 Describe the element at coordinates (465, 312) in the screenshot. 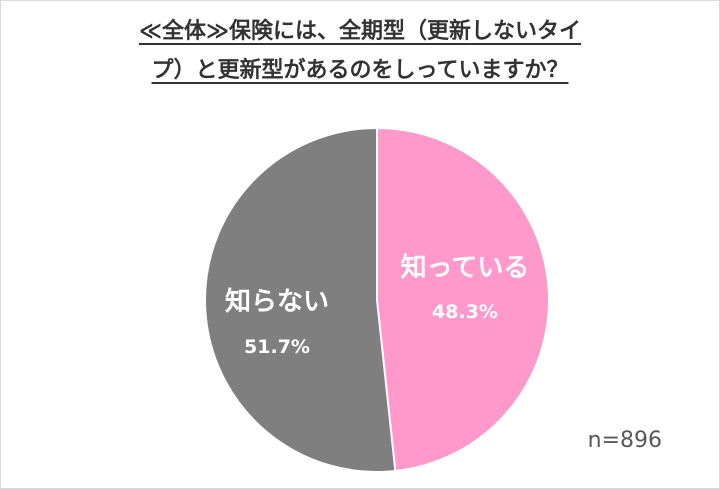

I see `slice-value-label: 48.3%` at that location.